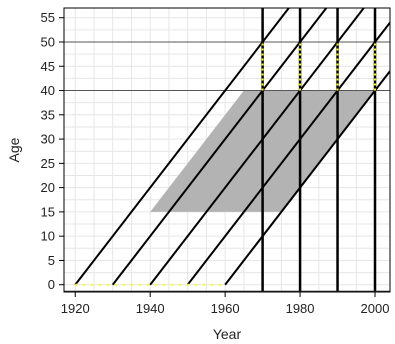  I want to click on baseline-bar, so click(227, 291).